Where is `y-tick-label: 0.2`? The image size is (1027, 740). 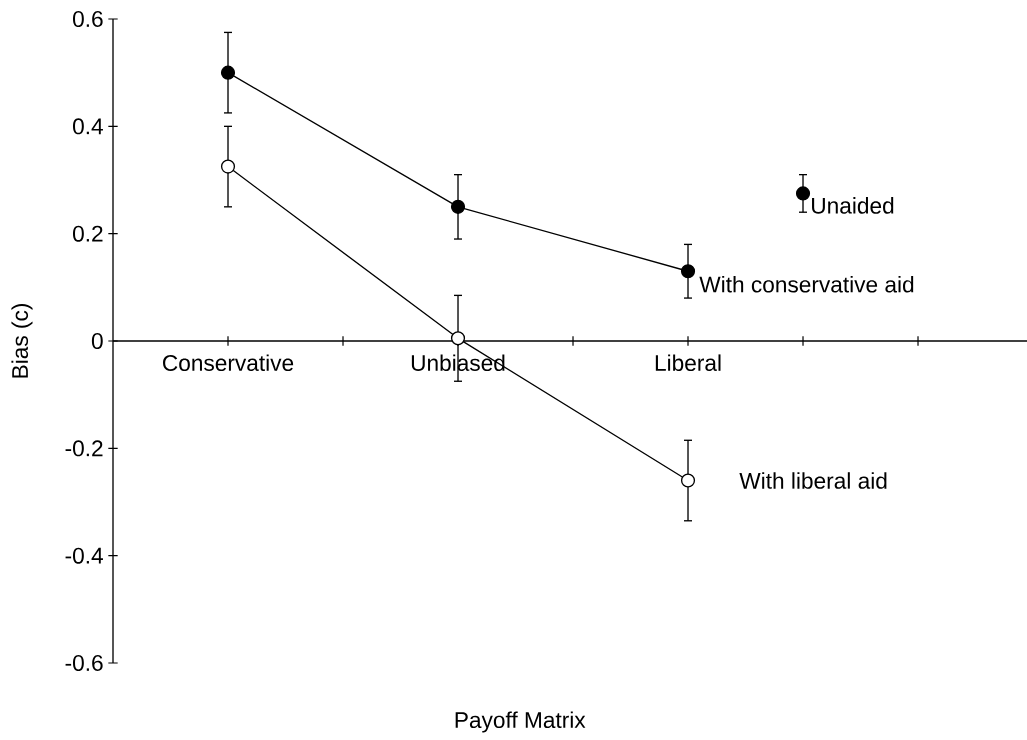 y-tick-label: 0.2 is located at coordinates (88, 233).